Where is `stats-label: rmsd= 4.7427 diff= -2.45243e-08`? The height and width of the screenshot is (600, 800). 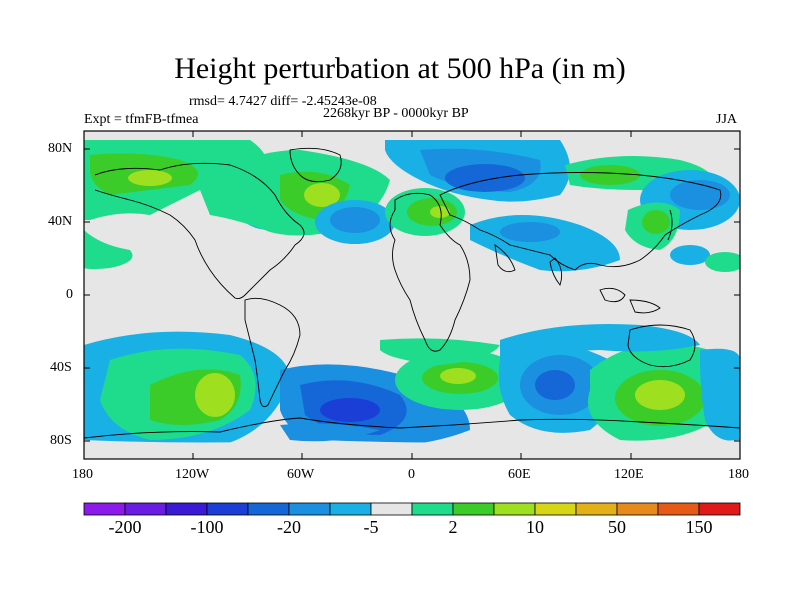 stats-label: rmsd= 4.7427 diff= -2.45243e-08 is located at coordinates (283, 101).